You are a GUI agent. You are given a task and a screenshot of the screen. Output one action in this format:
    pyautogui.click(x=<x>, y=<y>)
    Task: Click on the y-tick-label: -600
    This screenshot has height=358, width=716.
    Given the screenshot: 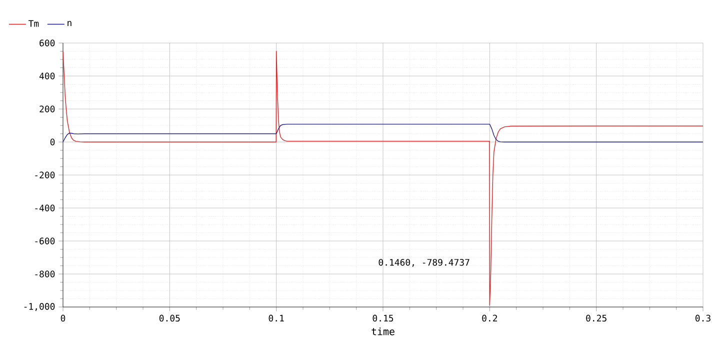 What is the action you would take?
    pyautogui.click(x=45, y=241)
    